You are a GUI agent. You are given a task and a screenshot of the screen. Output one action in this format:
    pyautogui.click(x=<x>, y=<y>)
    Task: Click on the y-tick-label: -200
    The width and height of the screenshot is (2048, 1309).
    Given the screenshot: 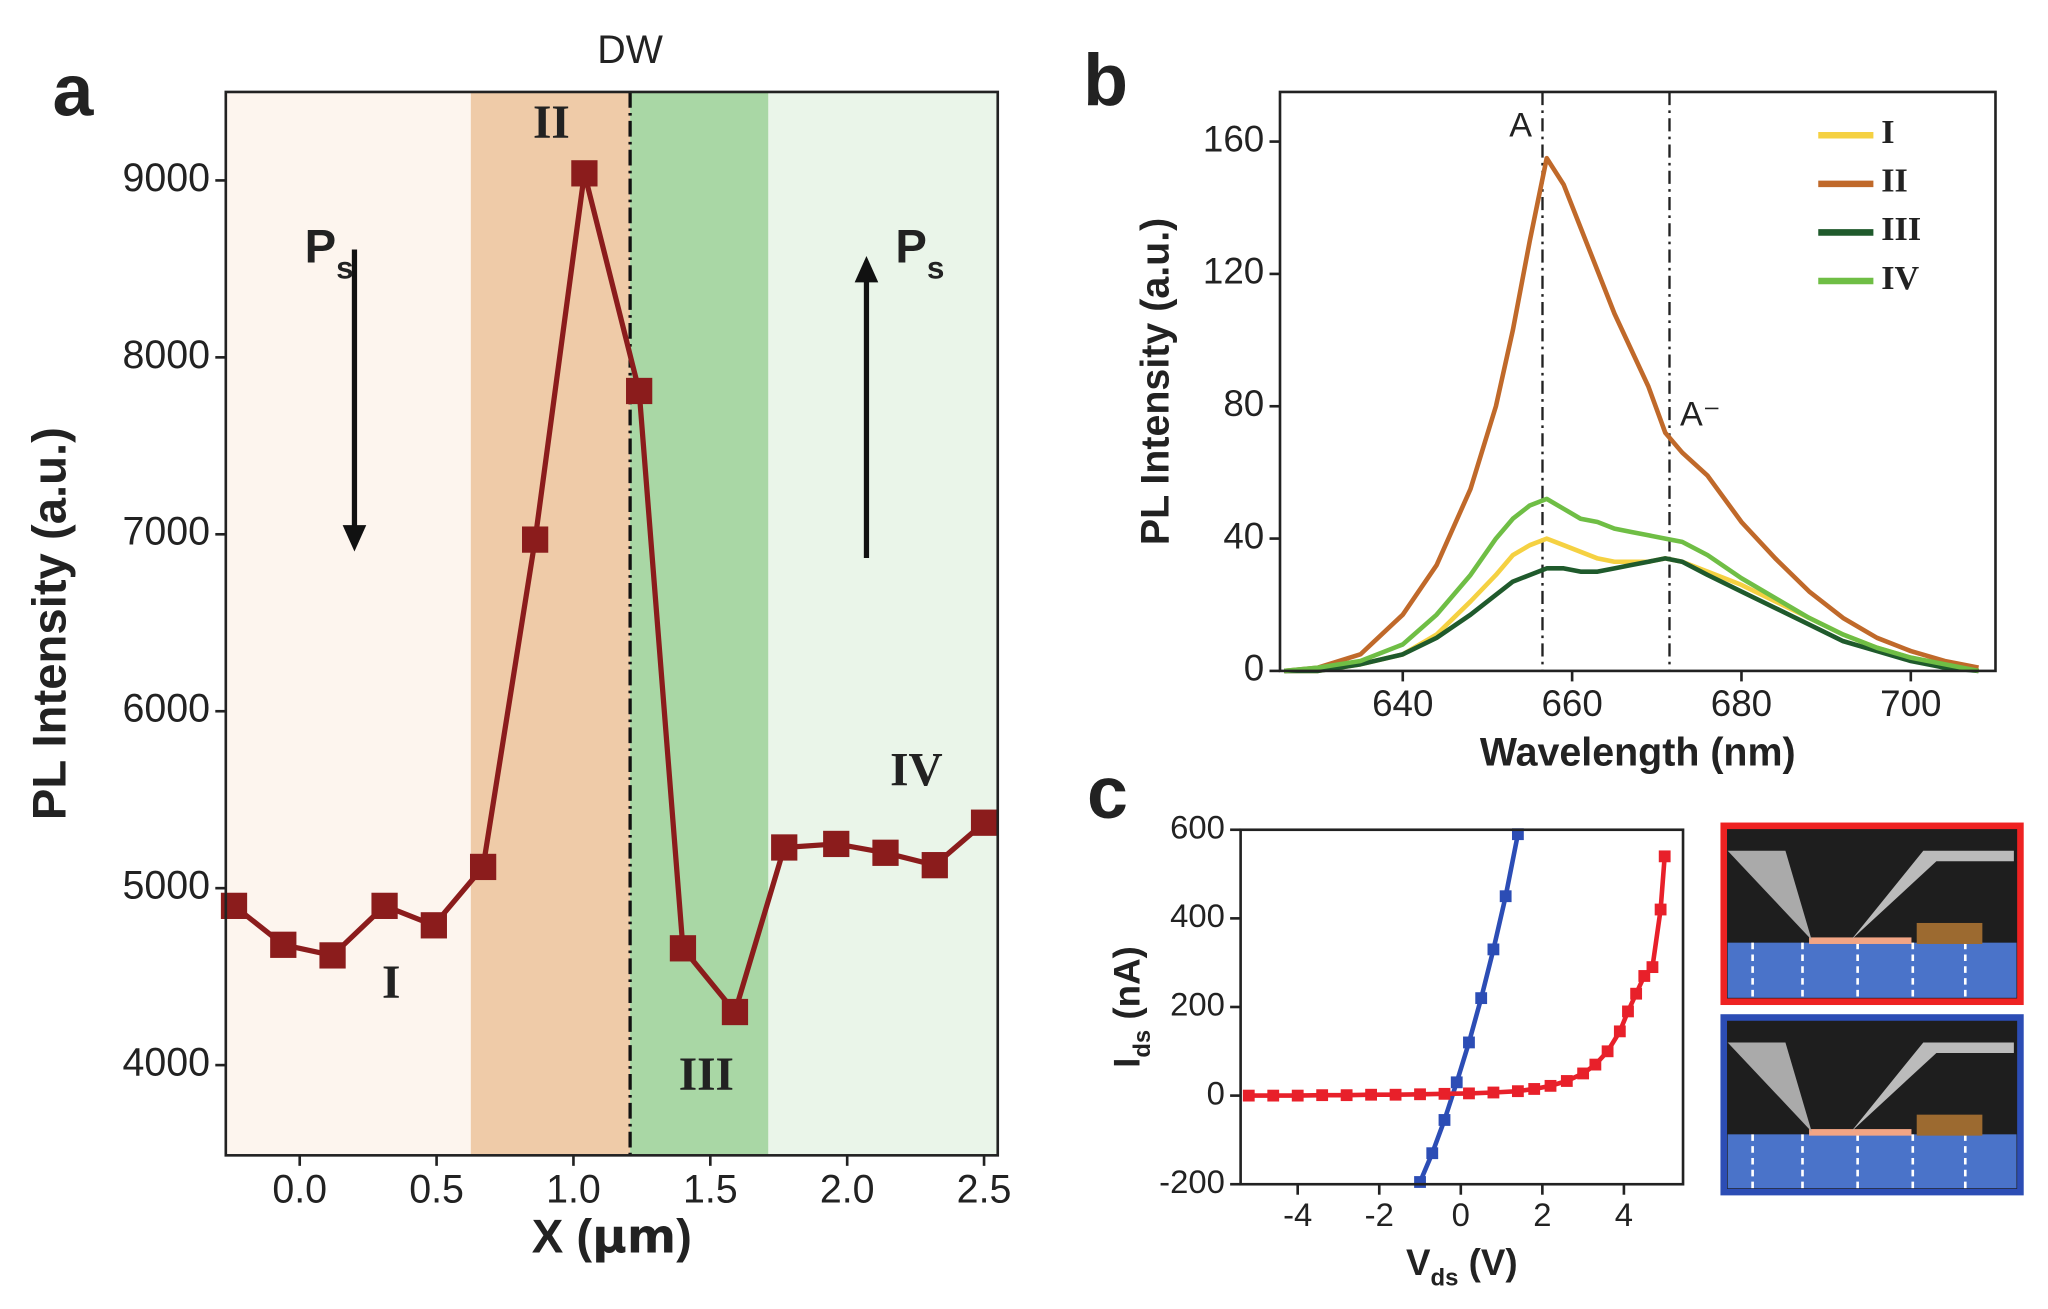 What is the action you would take?
    pyautogui.click(x=1192, y=1181)
    